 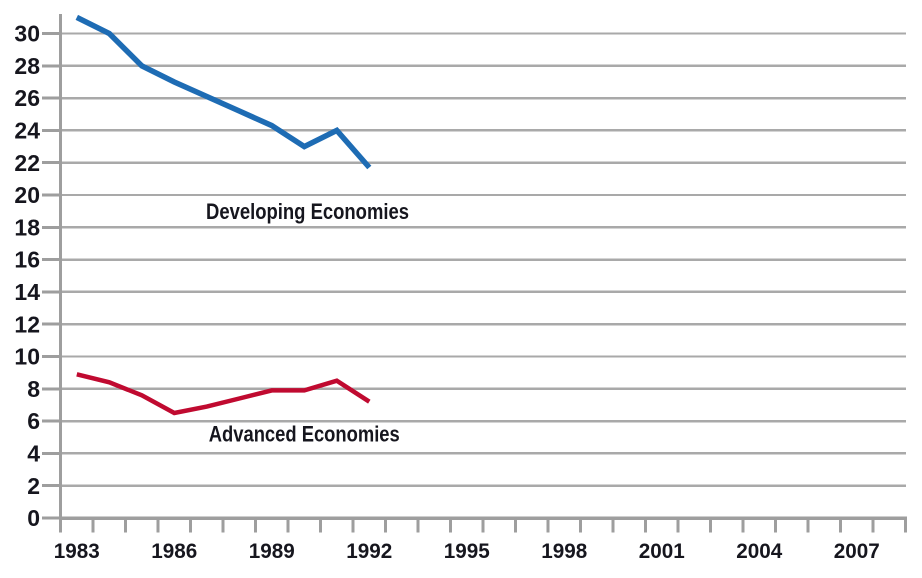 What do you see at coordinates (33, 518) in the screenshot?
I see `y-axis-label: 0` at bounding box center [33, 518].